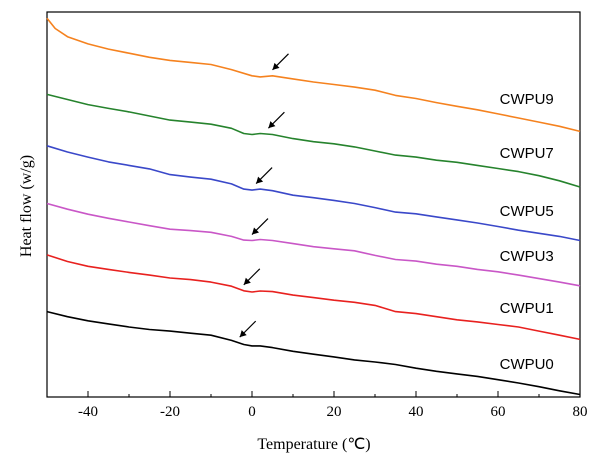 The height and width of the screenshot is (454, 590). I want to click on series-label-cwpu7: CWPU7, so click(527, 153).